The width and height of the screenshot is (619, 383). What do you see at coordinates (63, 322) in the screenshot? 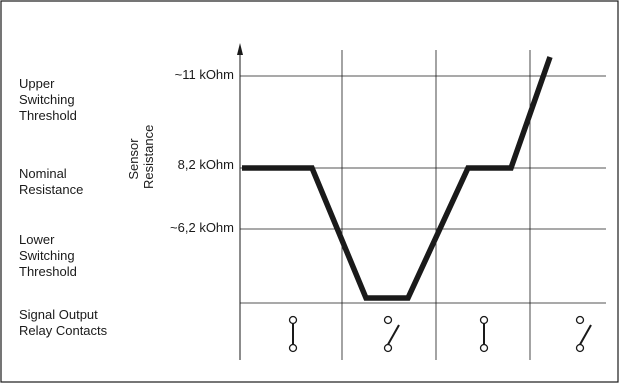
I see `signal-output-label: Signal Output Relay Contacts` at bounding box center [63, 322].